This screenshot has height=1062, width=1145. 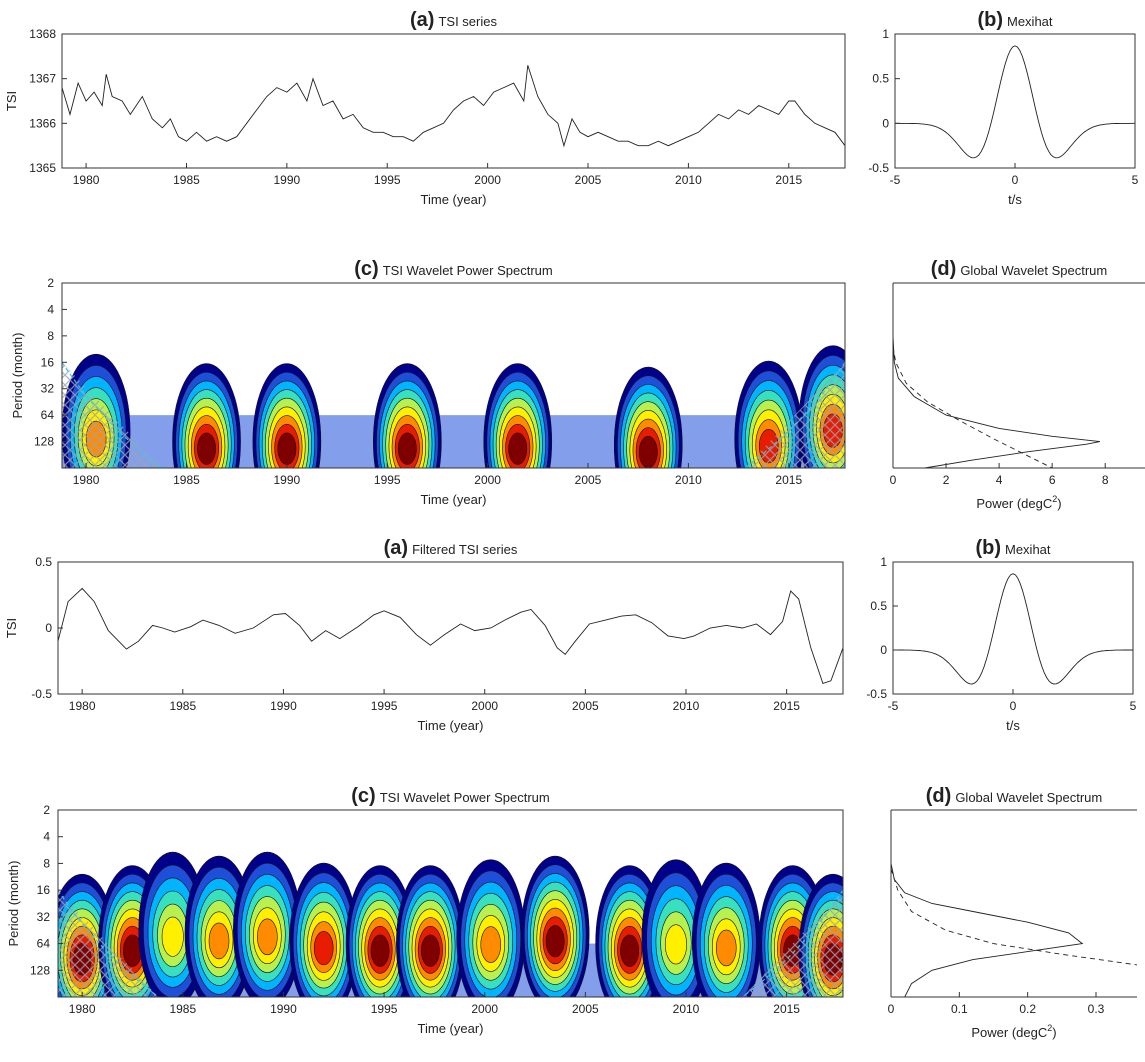 I want to click on y-tick-label: 0, so click(x=885, y=123).